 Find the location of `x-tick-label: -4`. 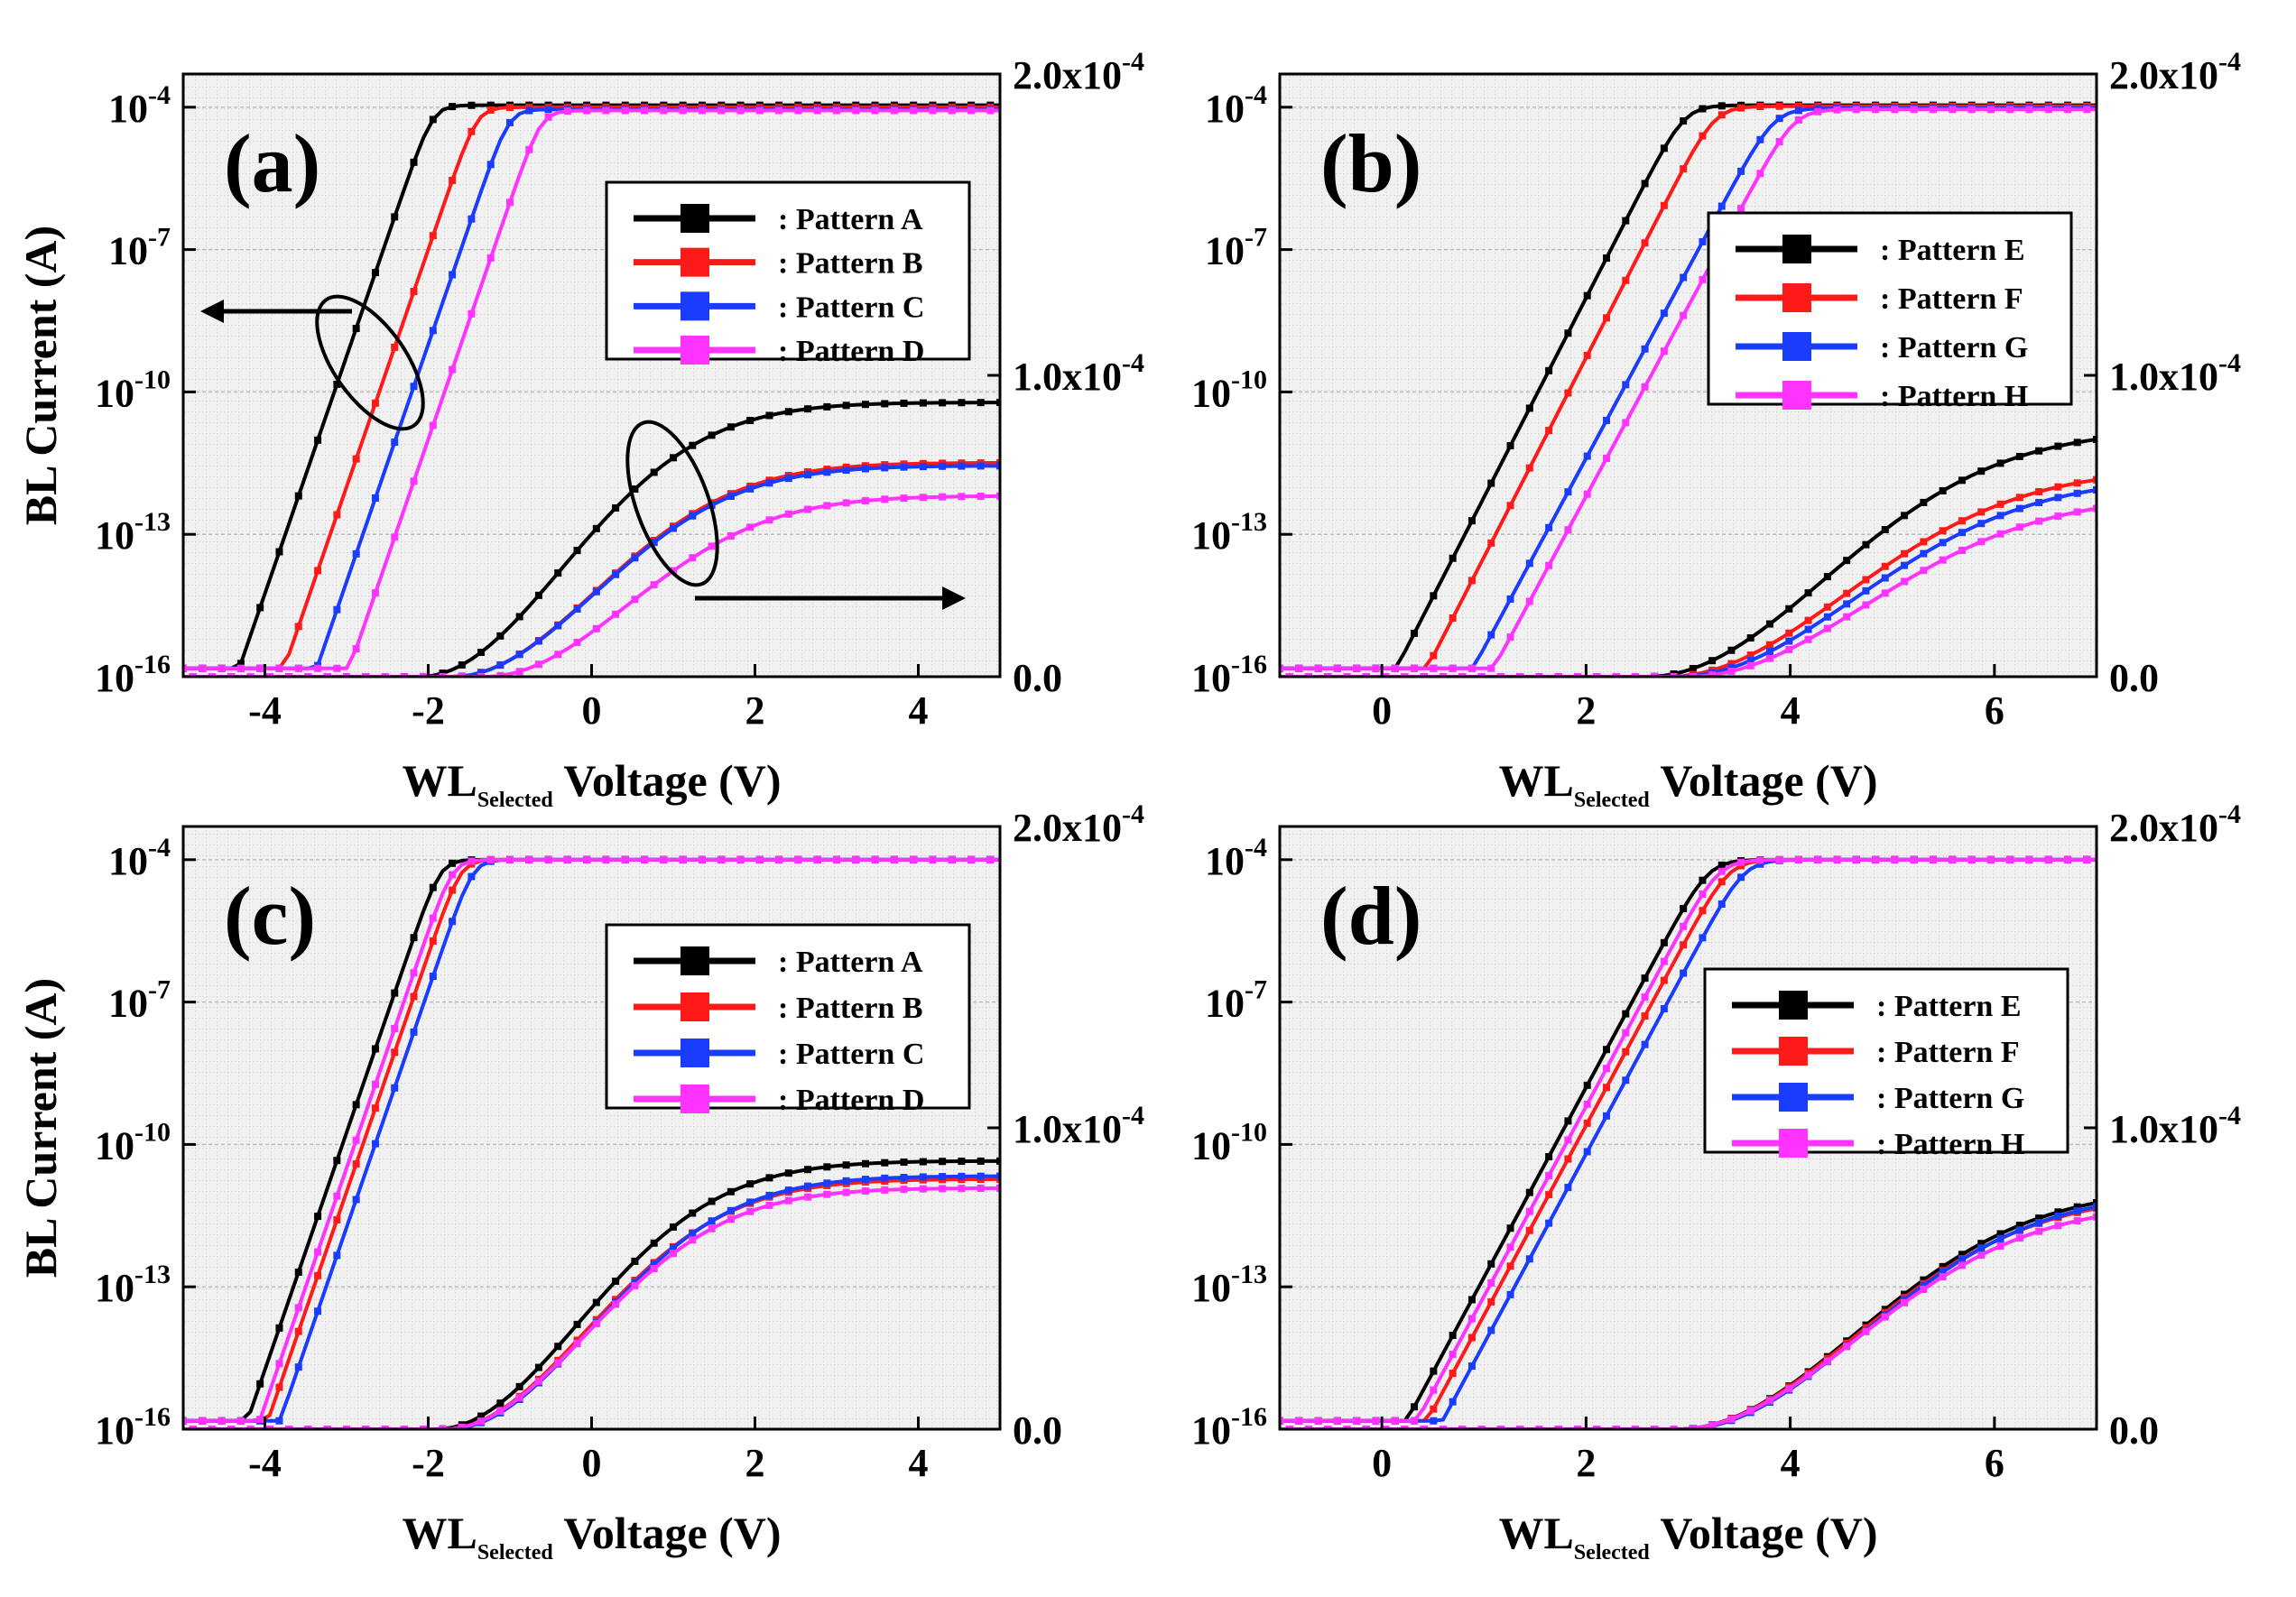

x-tick-label: -4 is located at coordinates (265, 1463).